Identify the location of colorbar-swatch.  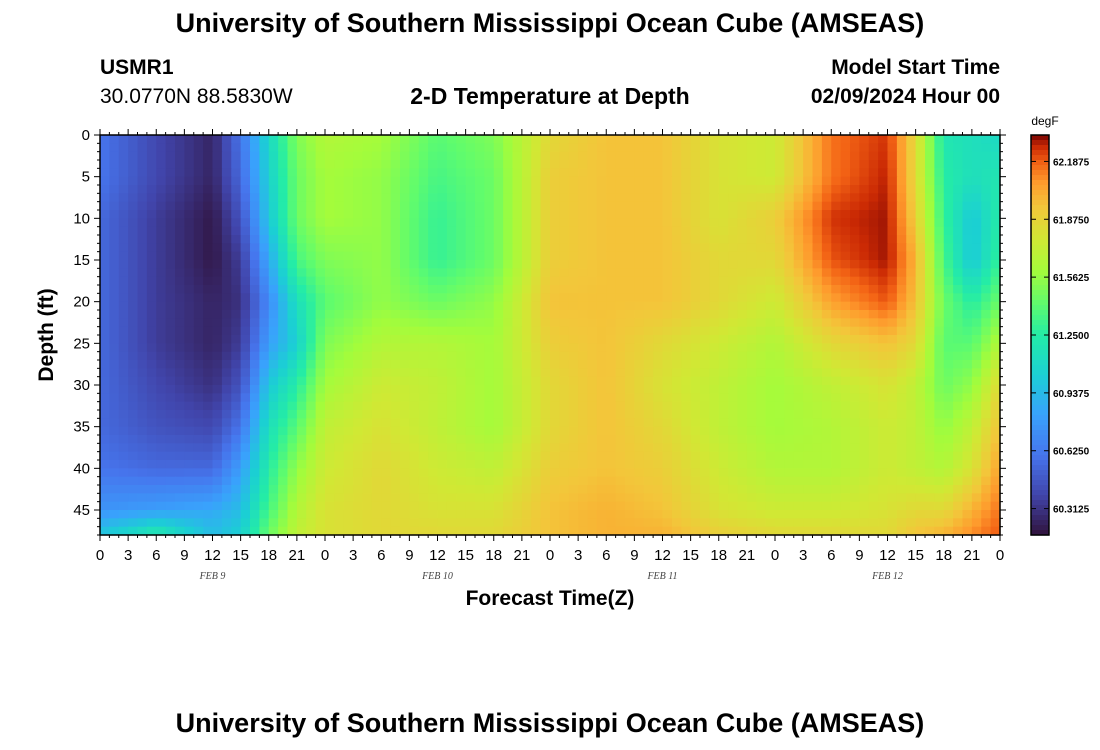
(1040, 188).